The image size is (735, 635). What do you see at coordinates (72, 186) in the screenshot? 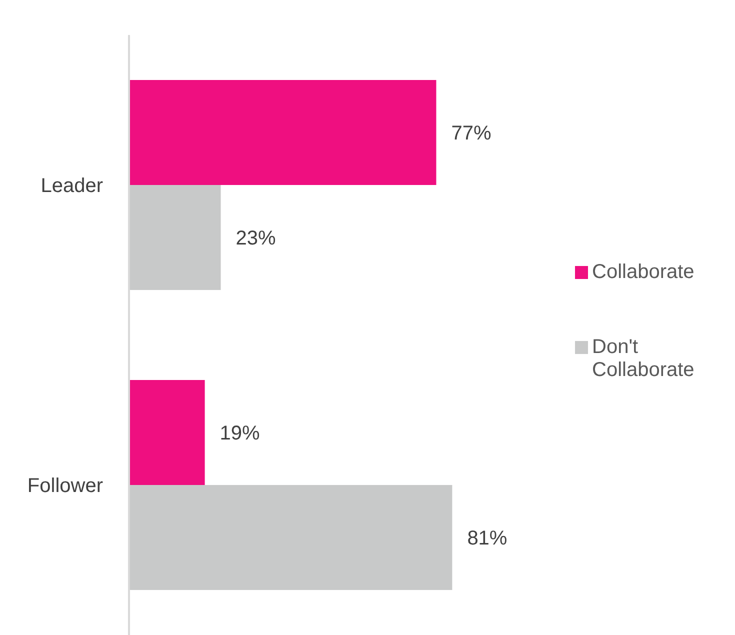
I see `y-tick-label: Leader` at bounding box center [72, 186].